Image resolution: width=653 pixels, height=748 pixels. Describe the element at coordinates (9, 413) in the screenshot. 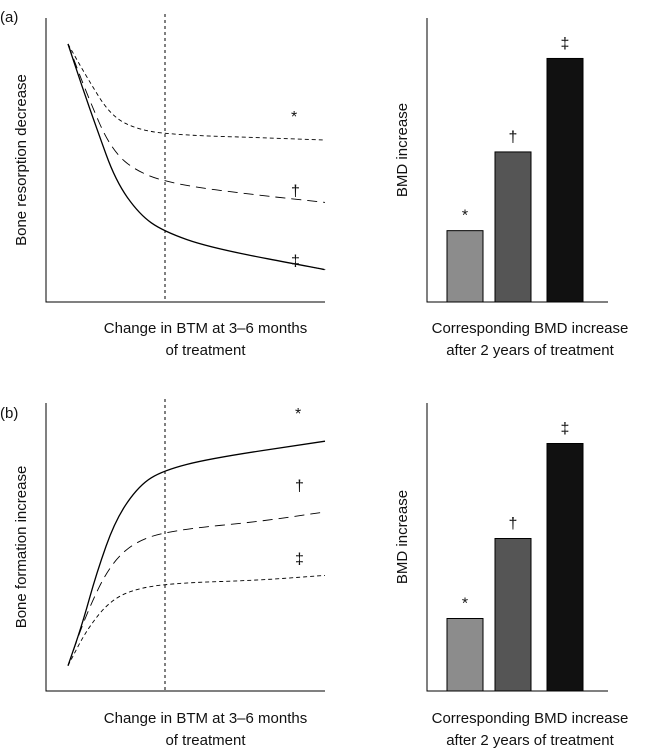

I see `panel-label: (b)` at that location.